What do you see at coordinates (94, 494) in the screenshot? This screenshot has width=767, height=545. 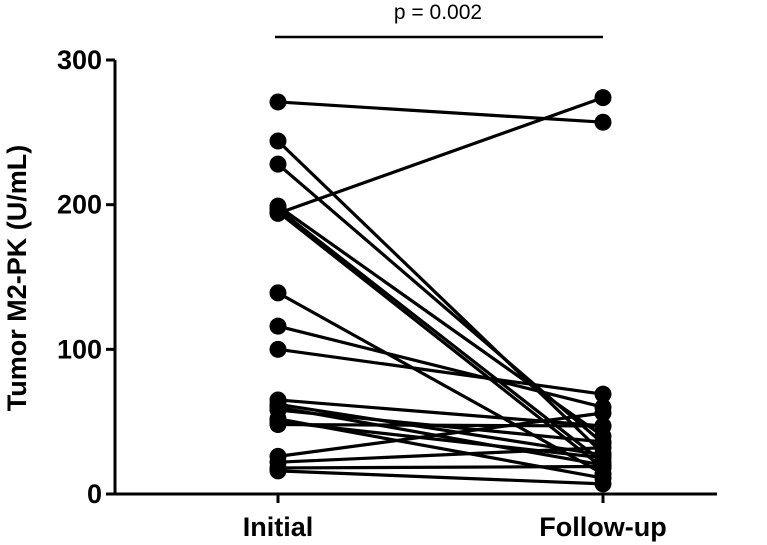 I see `y-tick-label: 0` at bounding box center [94, 494].